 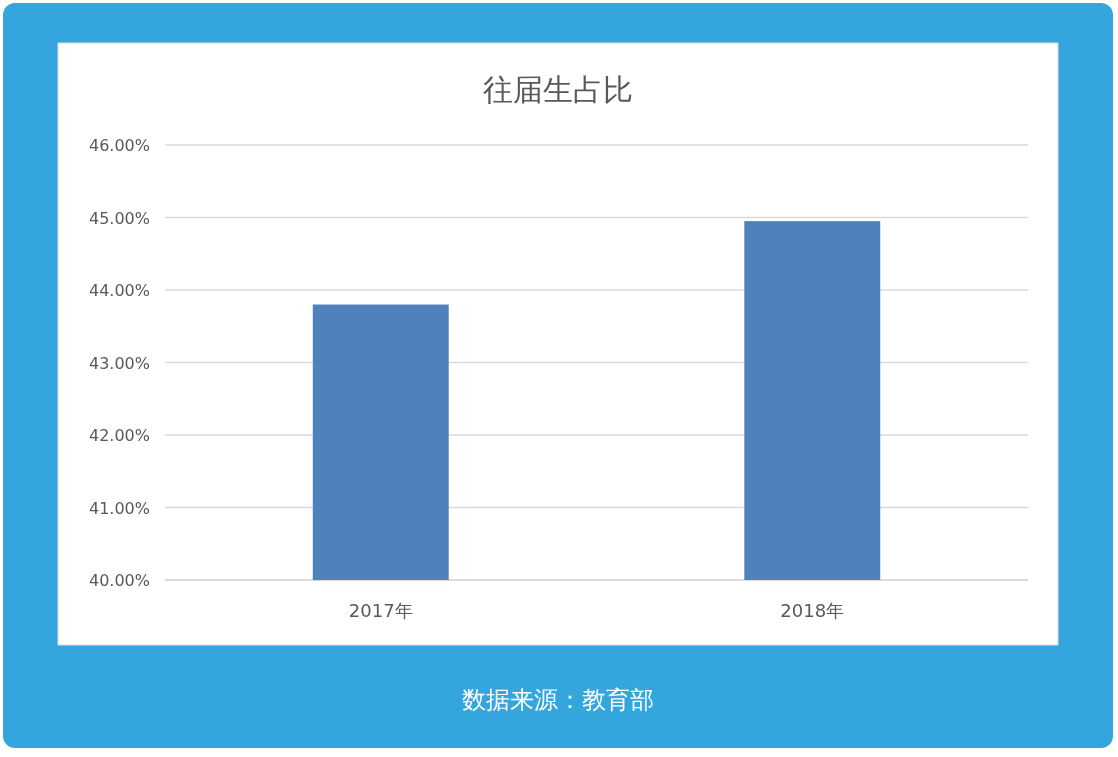 I want to click on x-tick-label: 2018年, so click(x=812, y=610).